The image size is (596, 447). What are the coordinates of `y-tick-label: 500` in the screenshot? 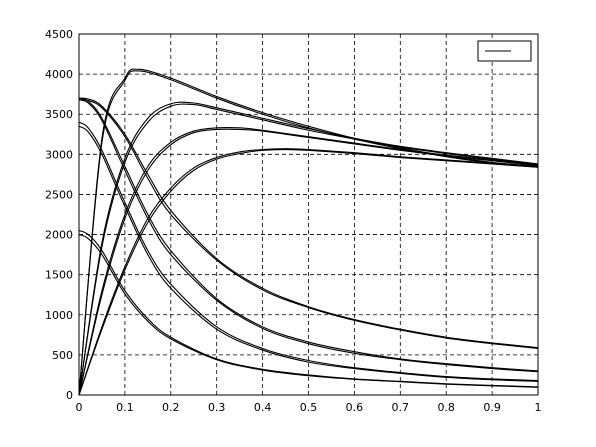 It's located at (62, 355).